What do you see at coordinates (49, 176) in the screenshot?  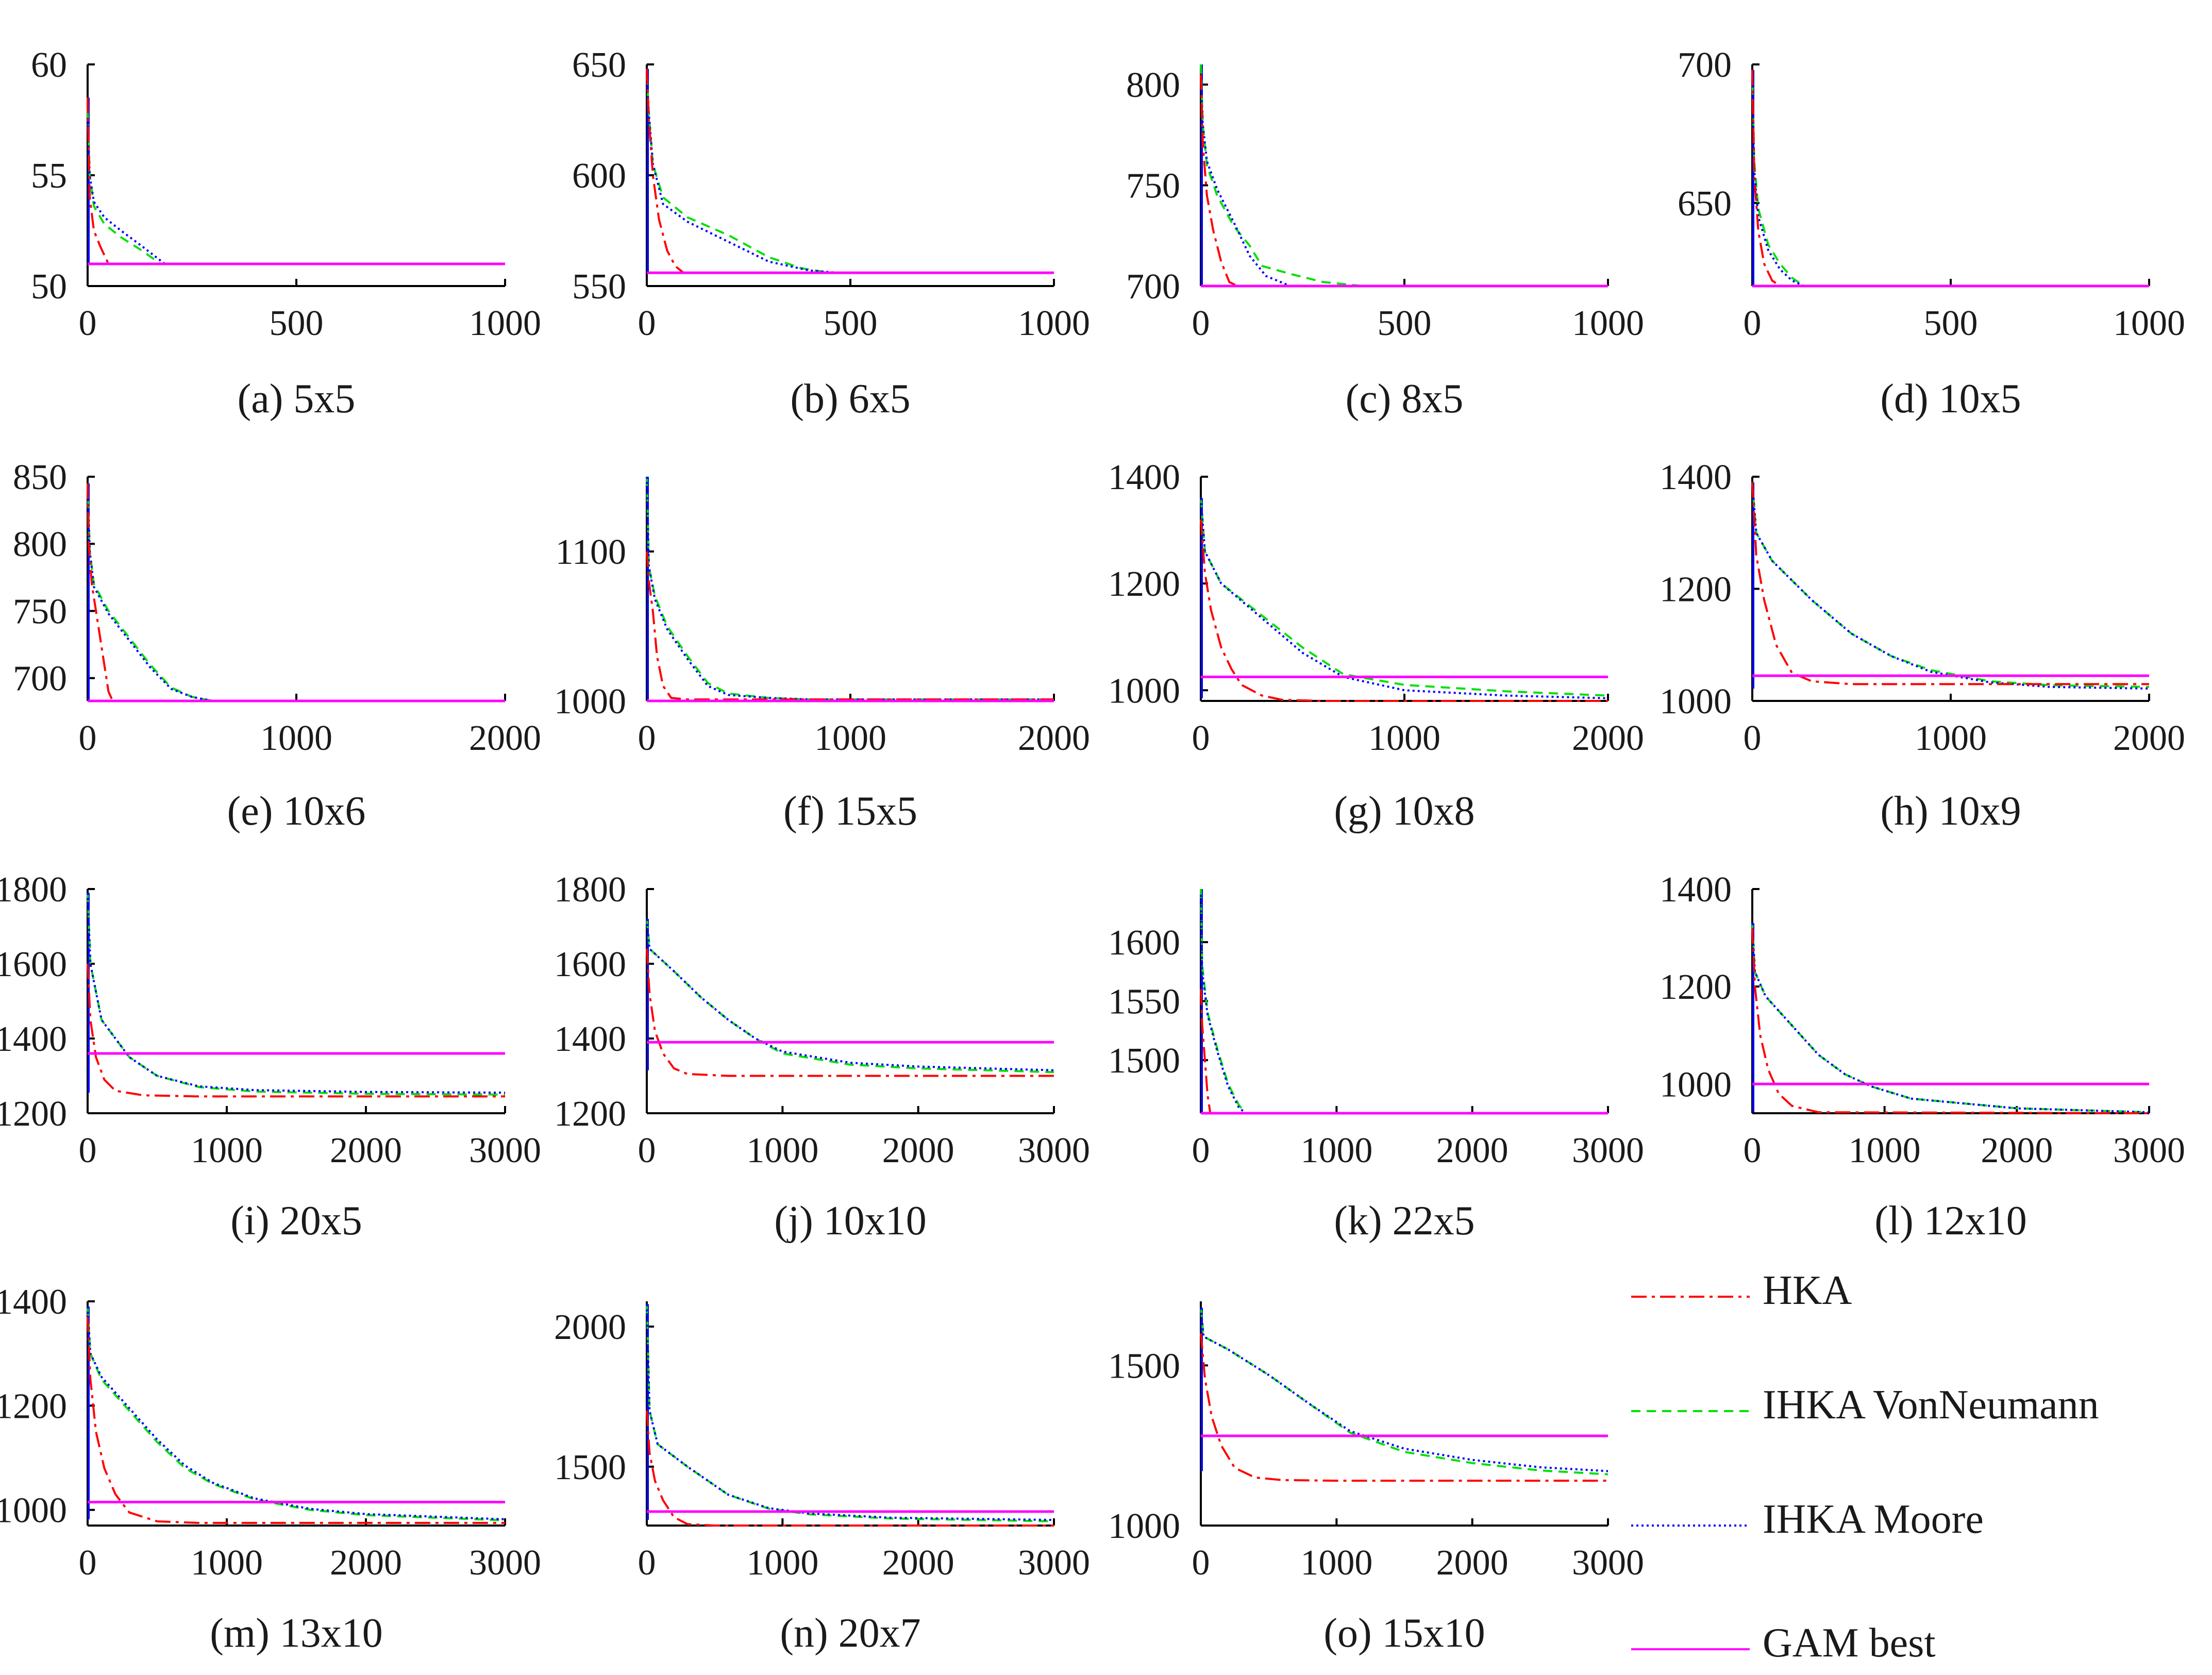 I see `y-tick-label: 55` at bounding box center [49, 176].